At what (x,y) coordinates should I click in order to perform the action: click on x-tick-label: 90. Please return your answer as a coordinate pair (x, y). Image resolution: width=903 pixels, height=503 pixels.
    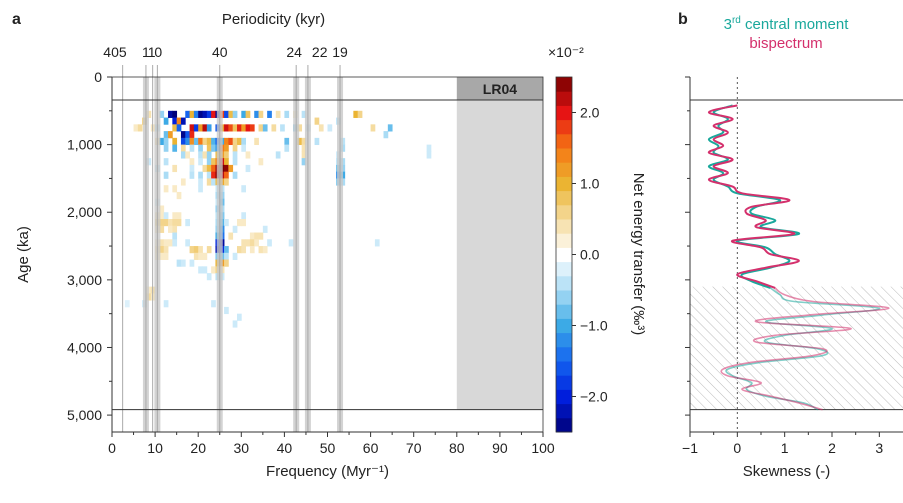
    Looking at the image, I should click on (500, 448).